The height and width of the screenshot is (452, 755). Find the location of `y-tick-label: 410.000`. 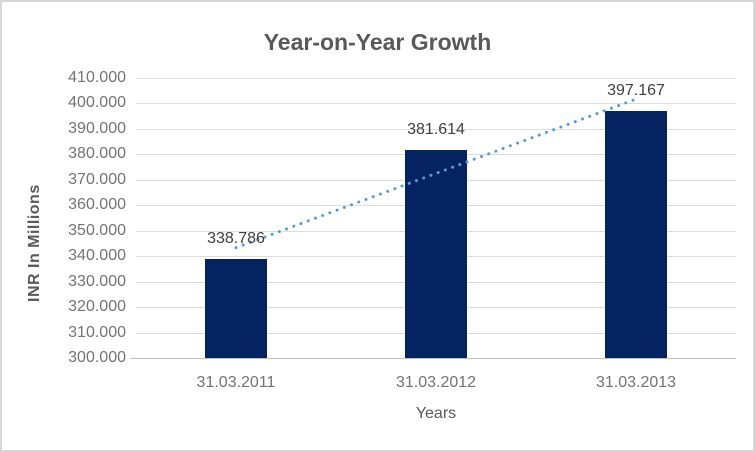

y-tick-label: 410.000 is located at coordinates (97, 77).